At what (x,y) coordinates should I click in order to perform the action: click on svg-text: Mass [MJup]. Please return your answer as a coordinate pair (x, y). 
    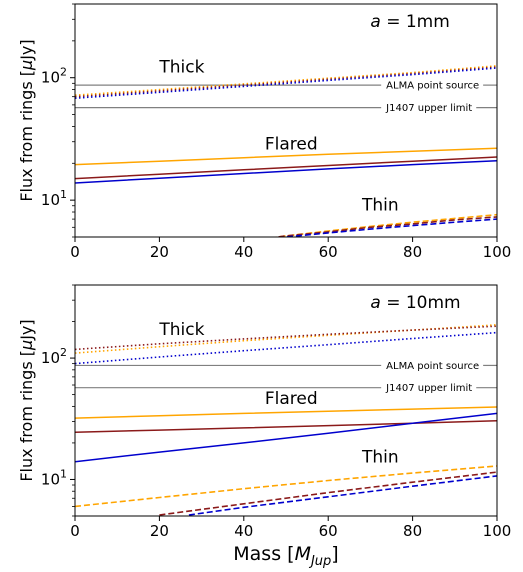
    Looking at the image, I should click on (285, 556).